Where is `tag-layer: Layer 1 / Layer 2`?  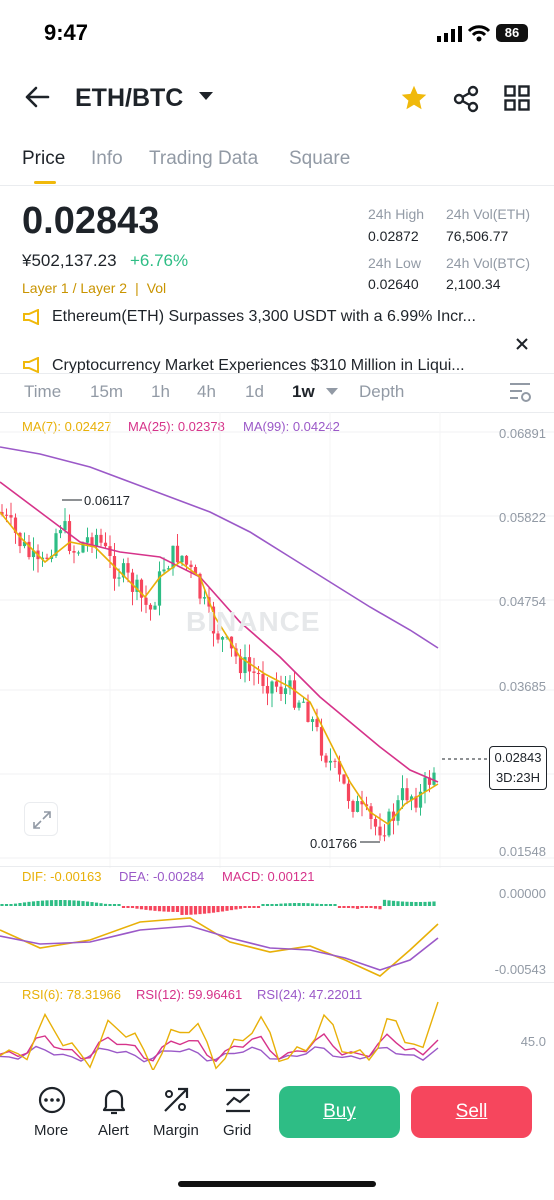
tag-layer: Layer 1 / Layer 2 is located at coordinates (75, 288).